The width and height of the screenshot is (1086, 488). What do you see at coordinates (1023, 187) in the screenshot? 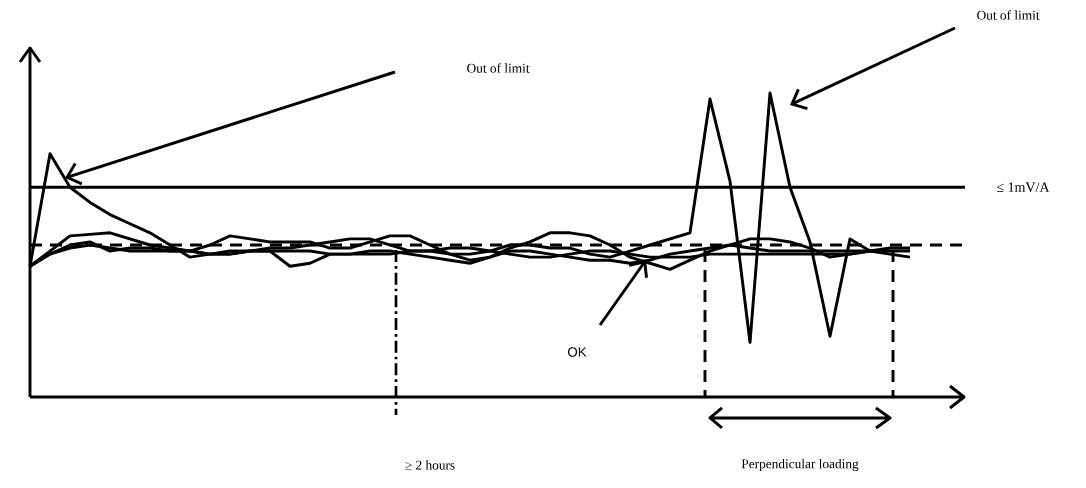
I see `ref-line-label: ≤ 1mV/A` at bounding box center [1023, 187].